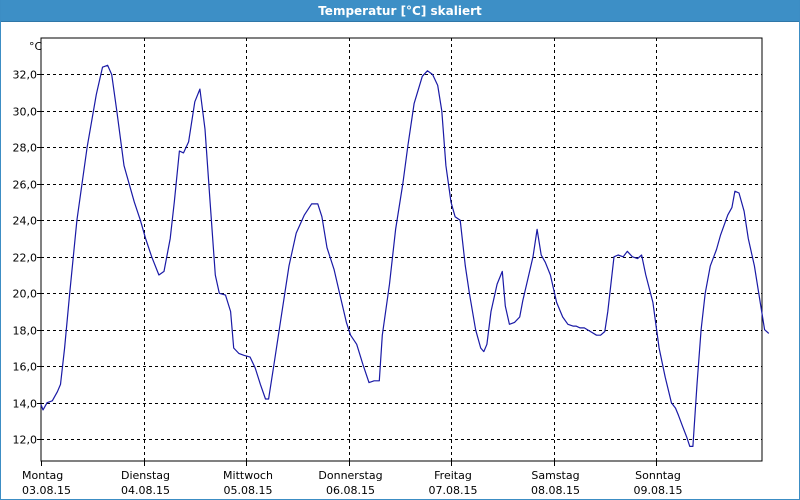 This screenshot has height=500, width=800. What do you see at coordinates (350, 475) in the screenshot?
I see `x-tick-day-label: Donnerstag` at bounding box center [350, 475].